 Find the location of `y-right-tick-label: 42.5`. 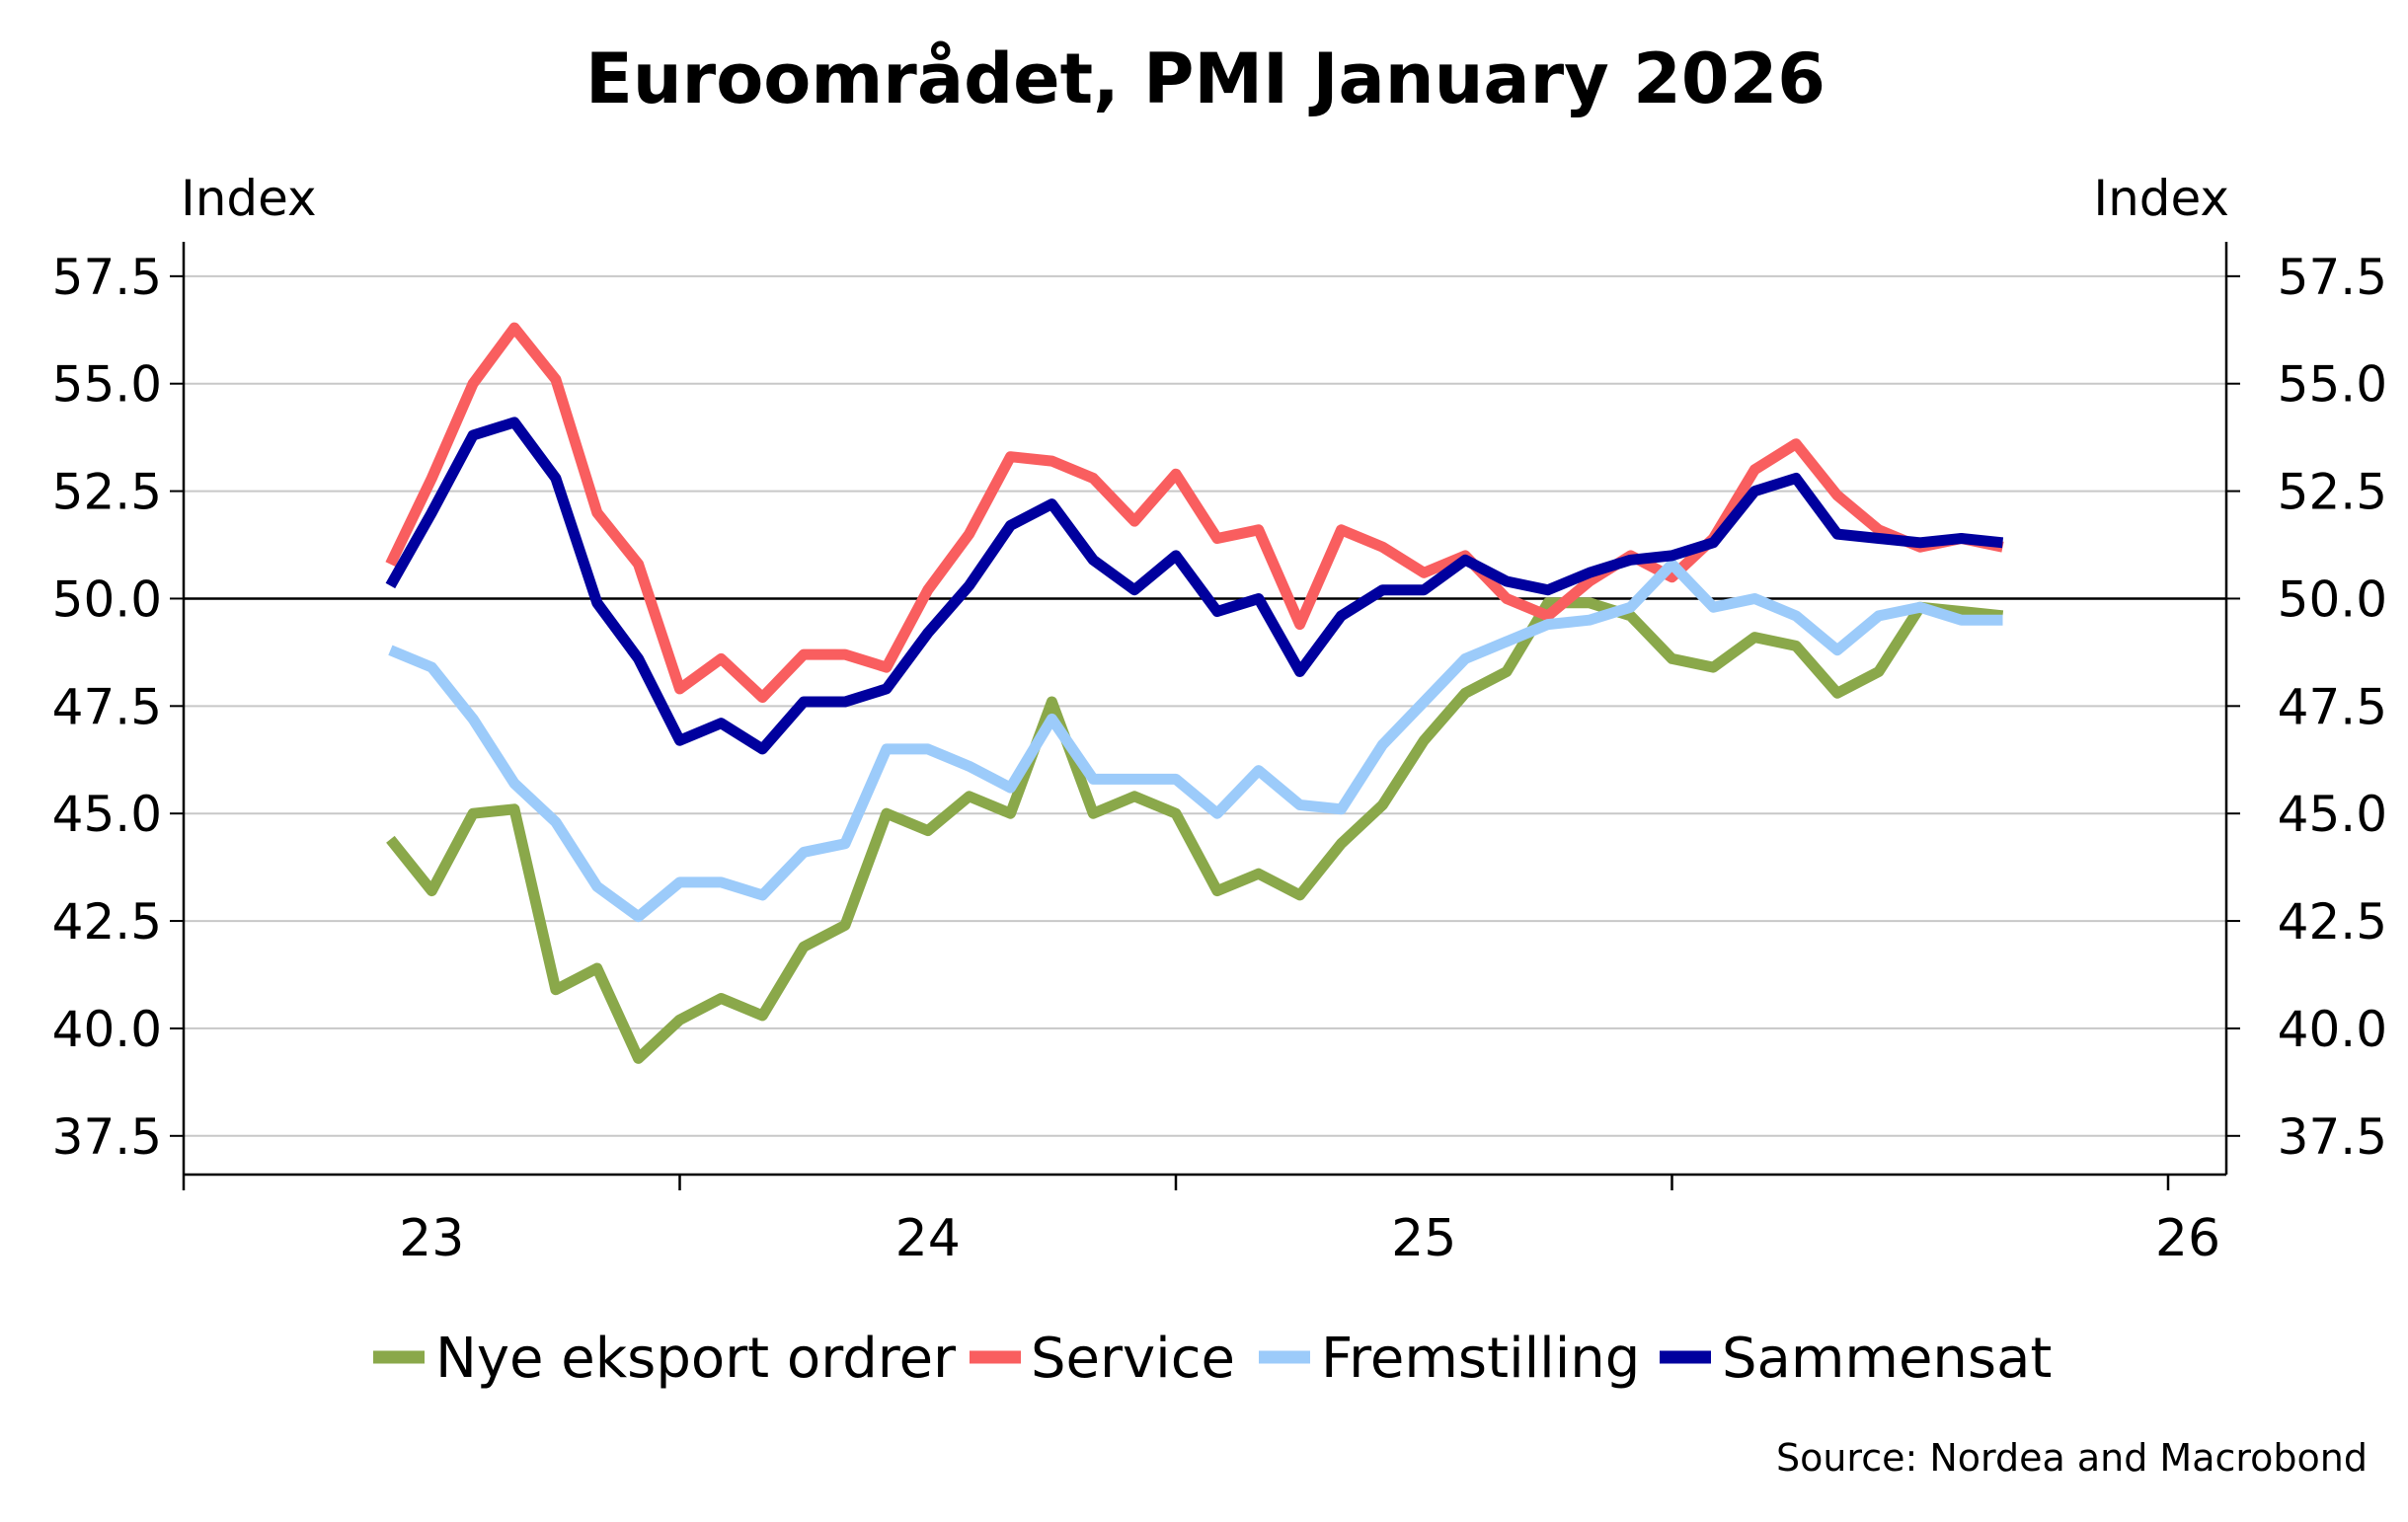

y-right-tick-label: 42.5 is located at coordinates (2332, 922).